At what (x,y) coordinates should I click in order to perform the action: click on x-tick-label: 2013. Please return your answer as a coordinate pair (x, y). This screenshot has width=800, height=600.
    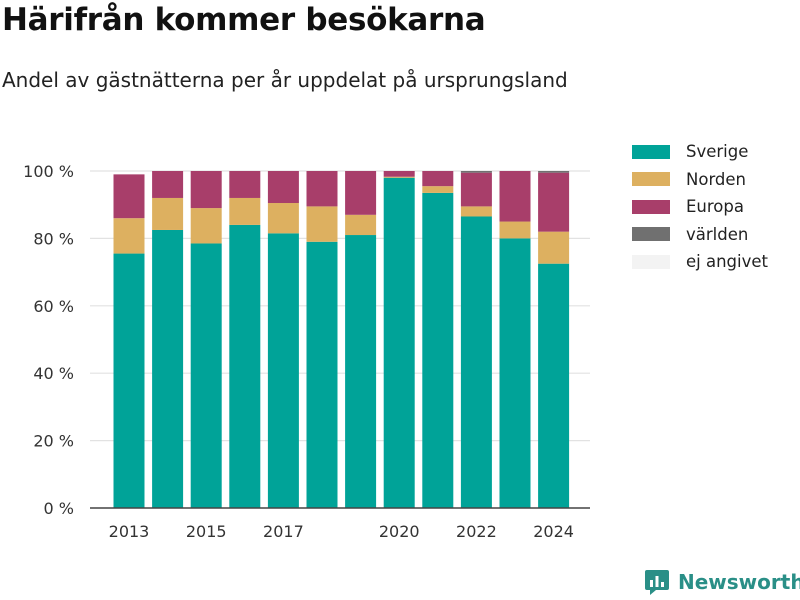
    Looking at the image, I should click on (129, 531).